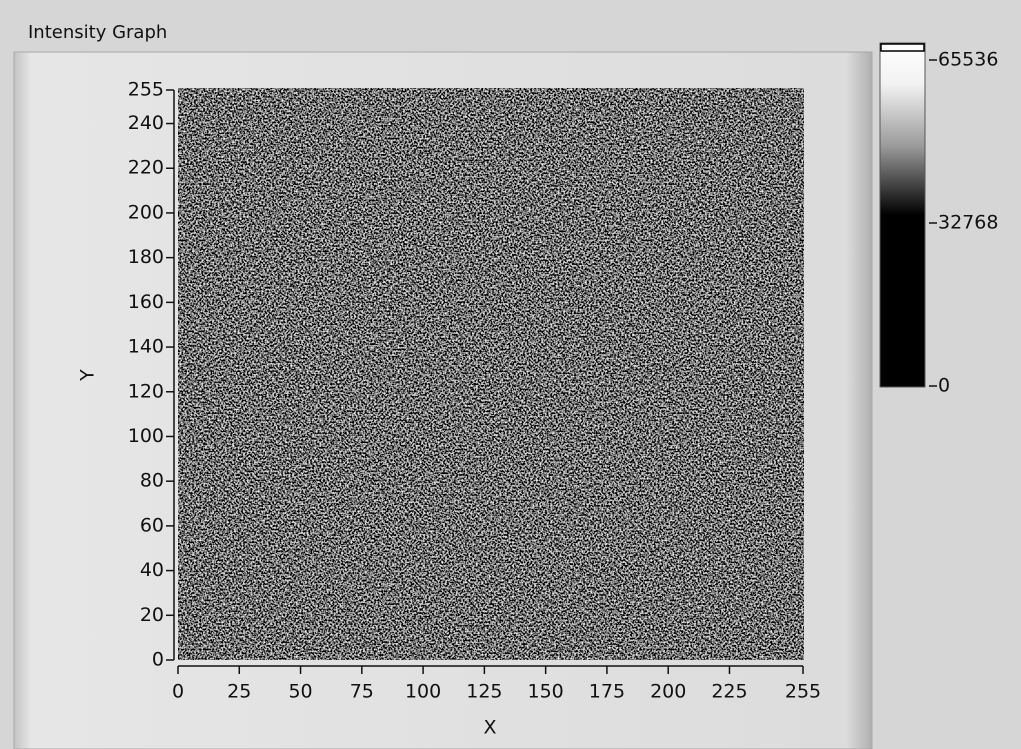 This screenshot has width=1021, height=749. I want to click on y-tick-label: 240, so click(146, 123).